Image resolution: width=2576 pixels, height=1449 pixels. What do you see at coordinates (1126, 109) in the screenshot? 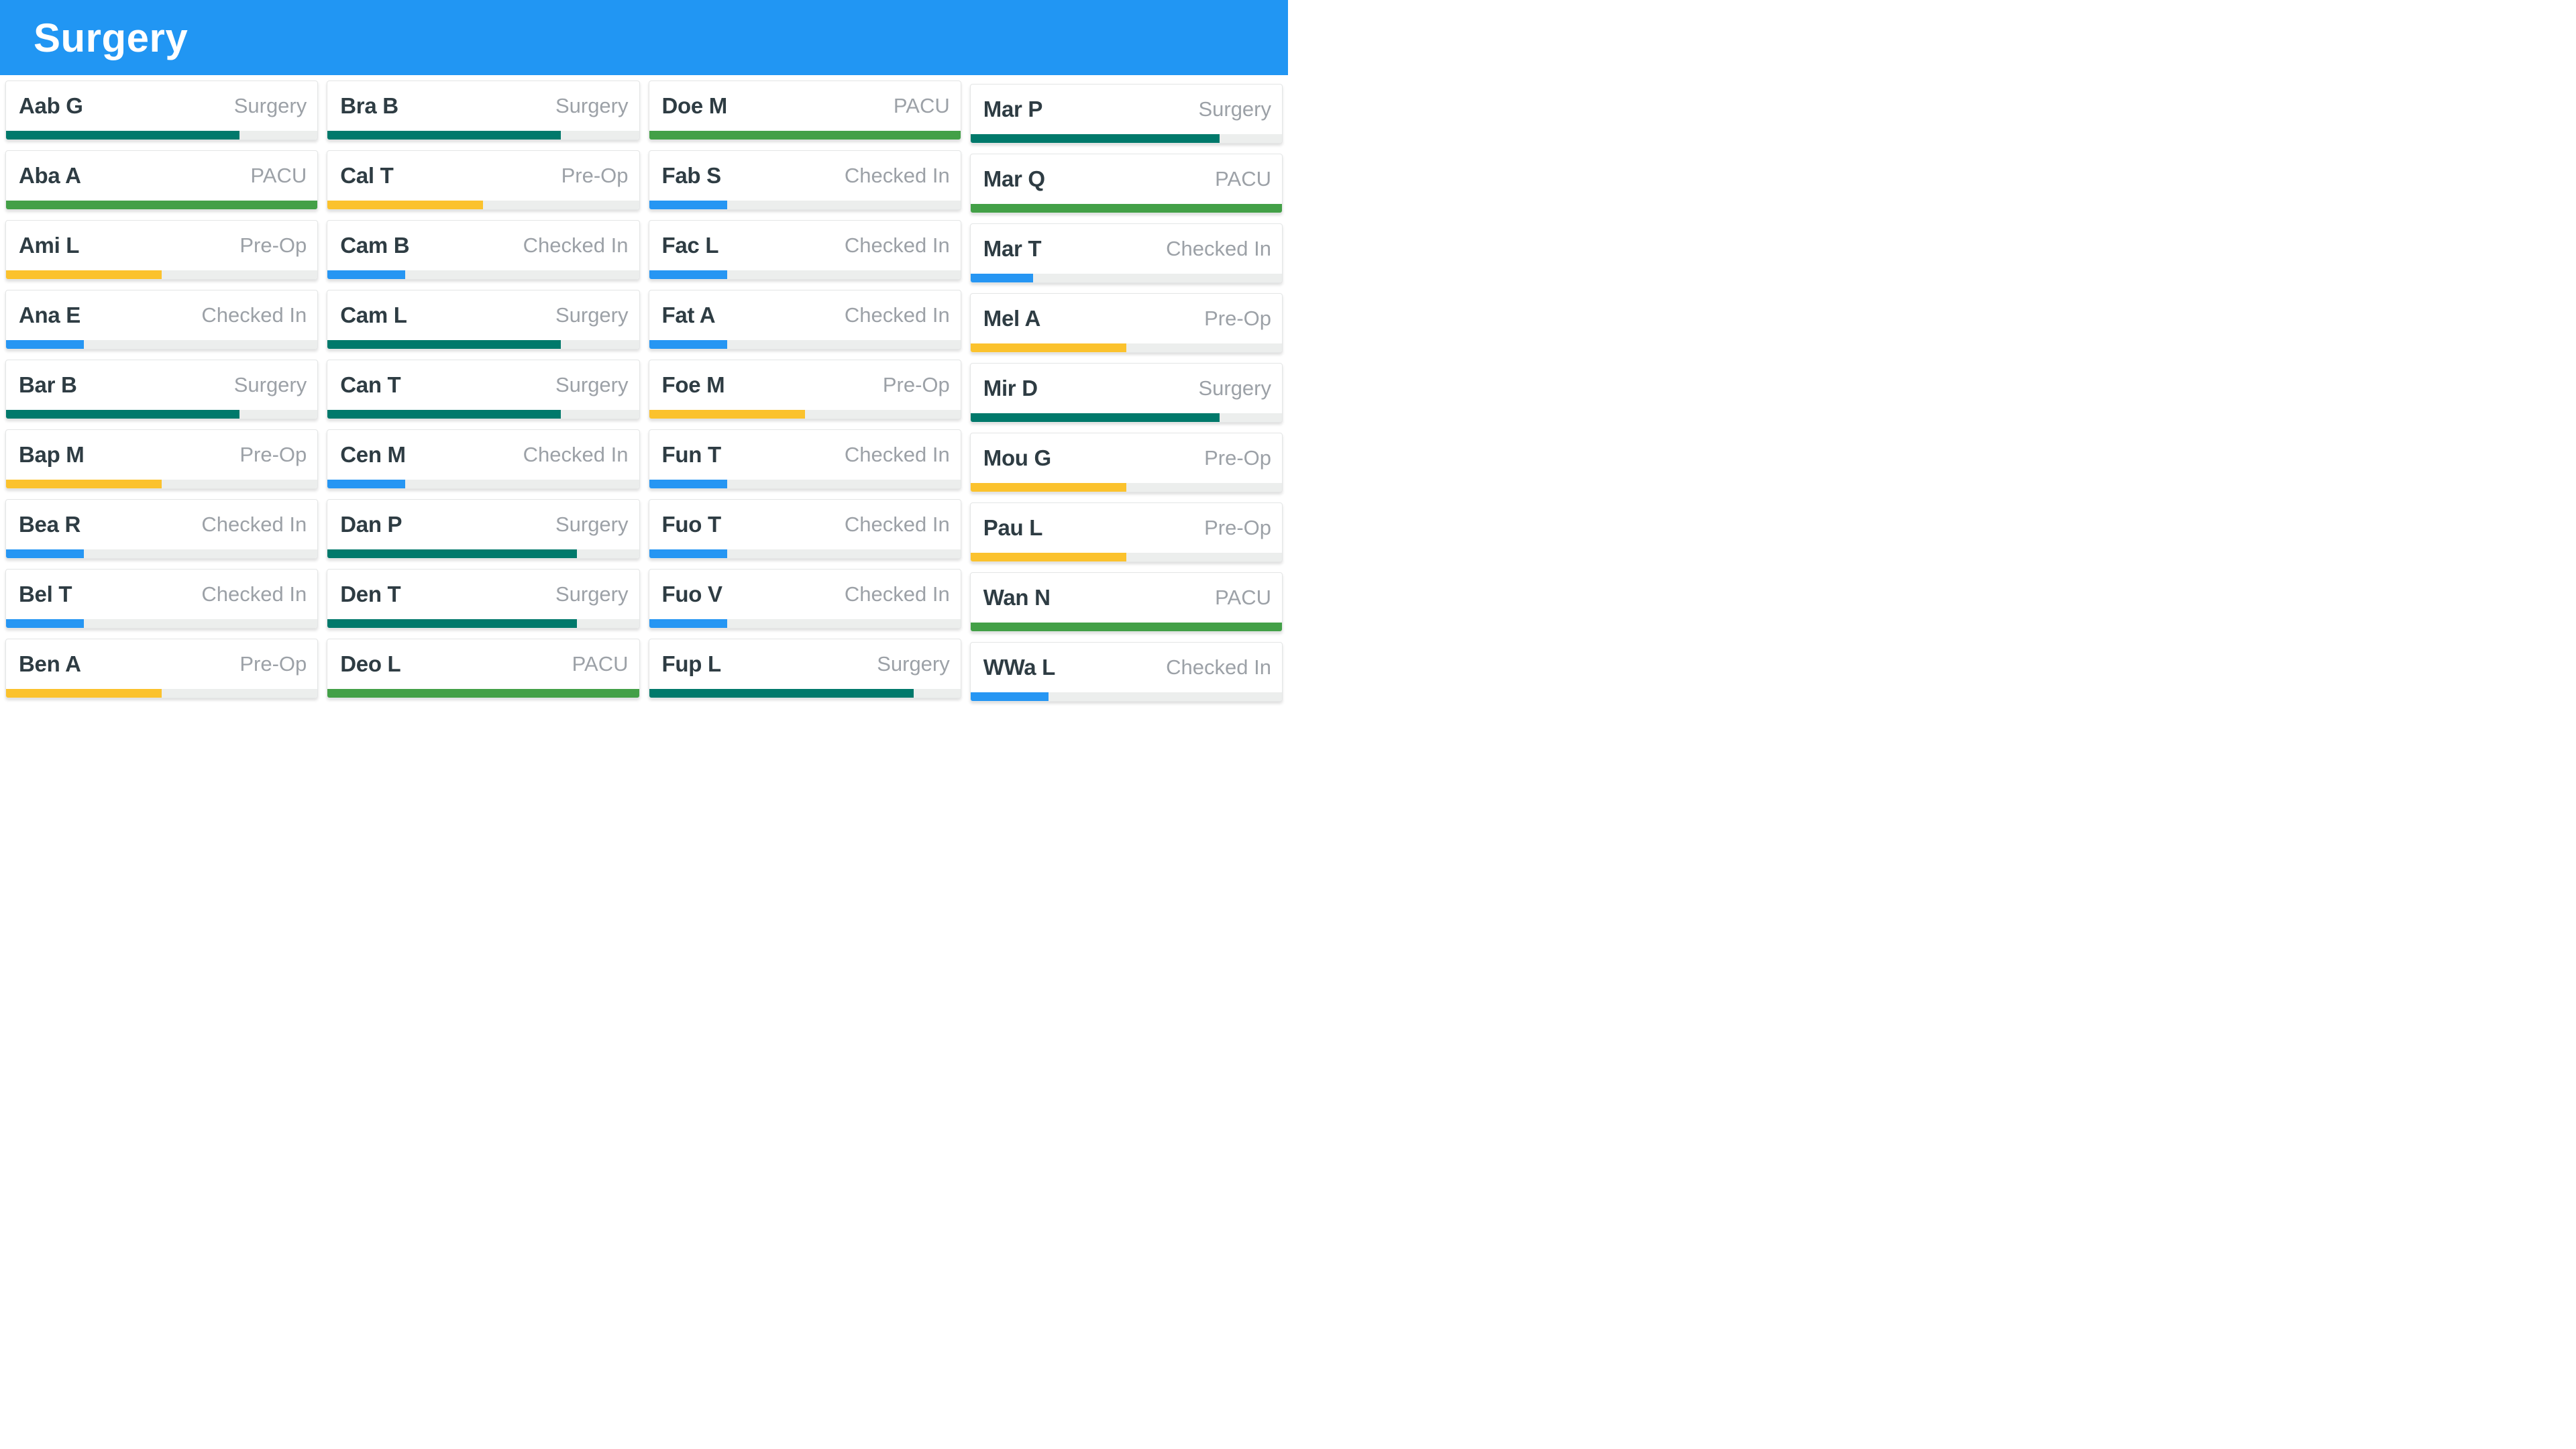
I see `patient-card-row: Mar P Surgery` at bounding box center [1126, 109].